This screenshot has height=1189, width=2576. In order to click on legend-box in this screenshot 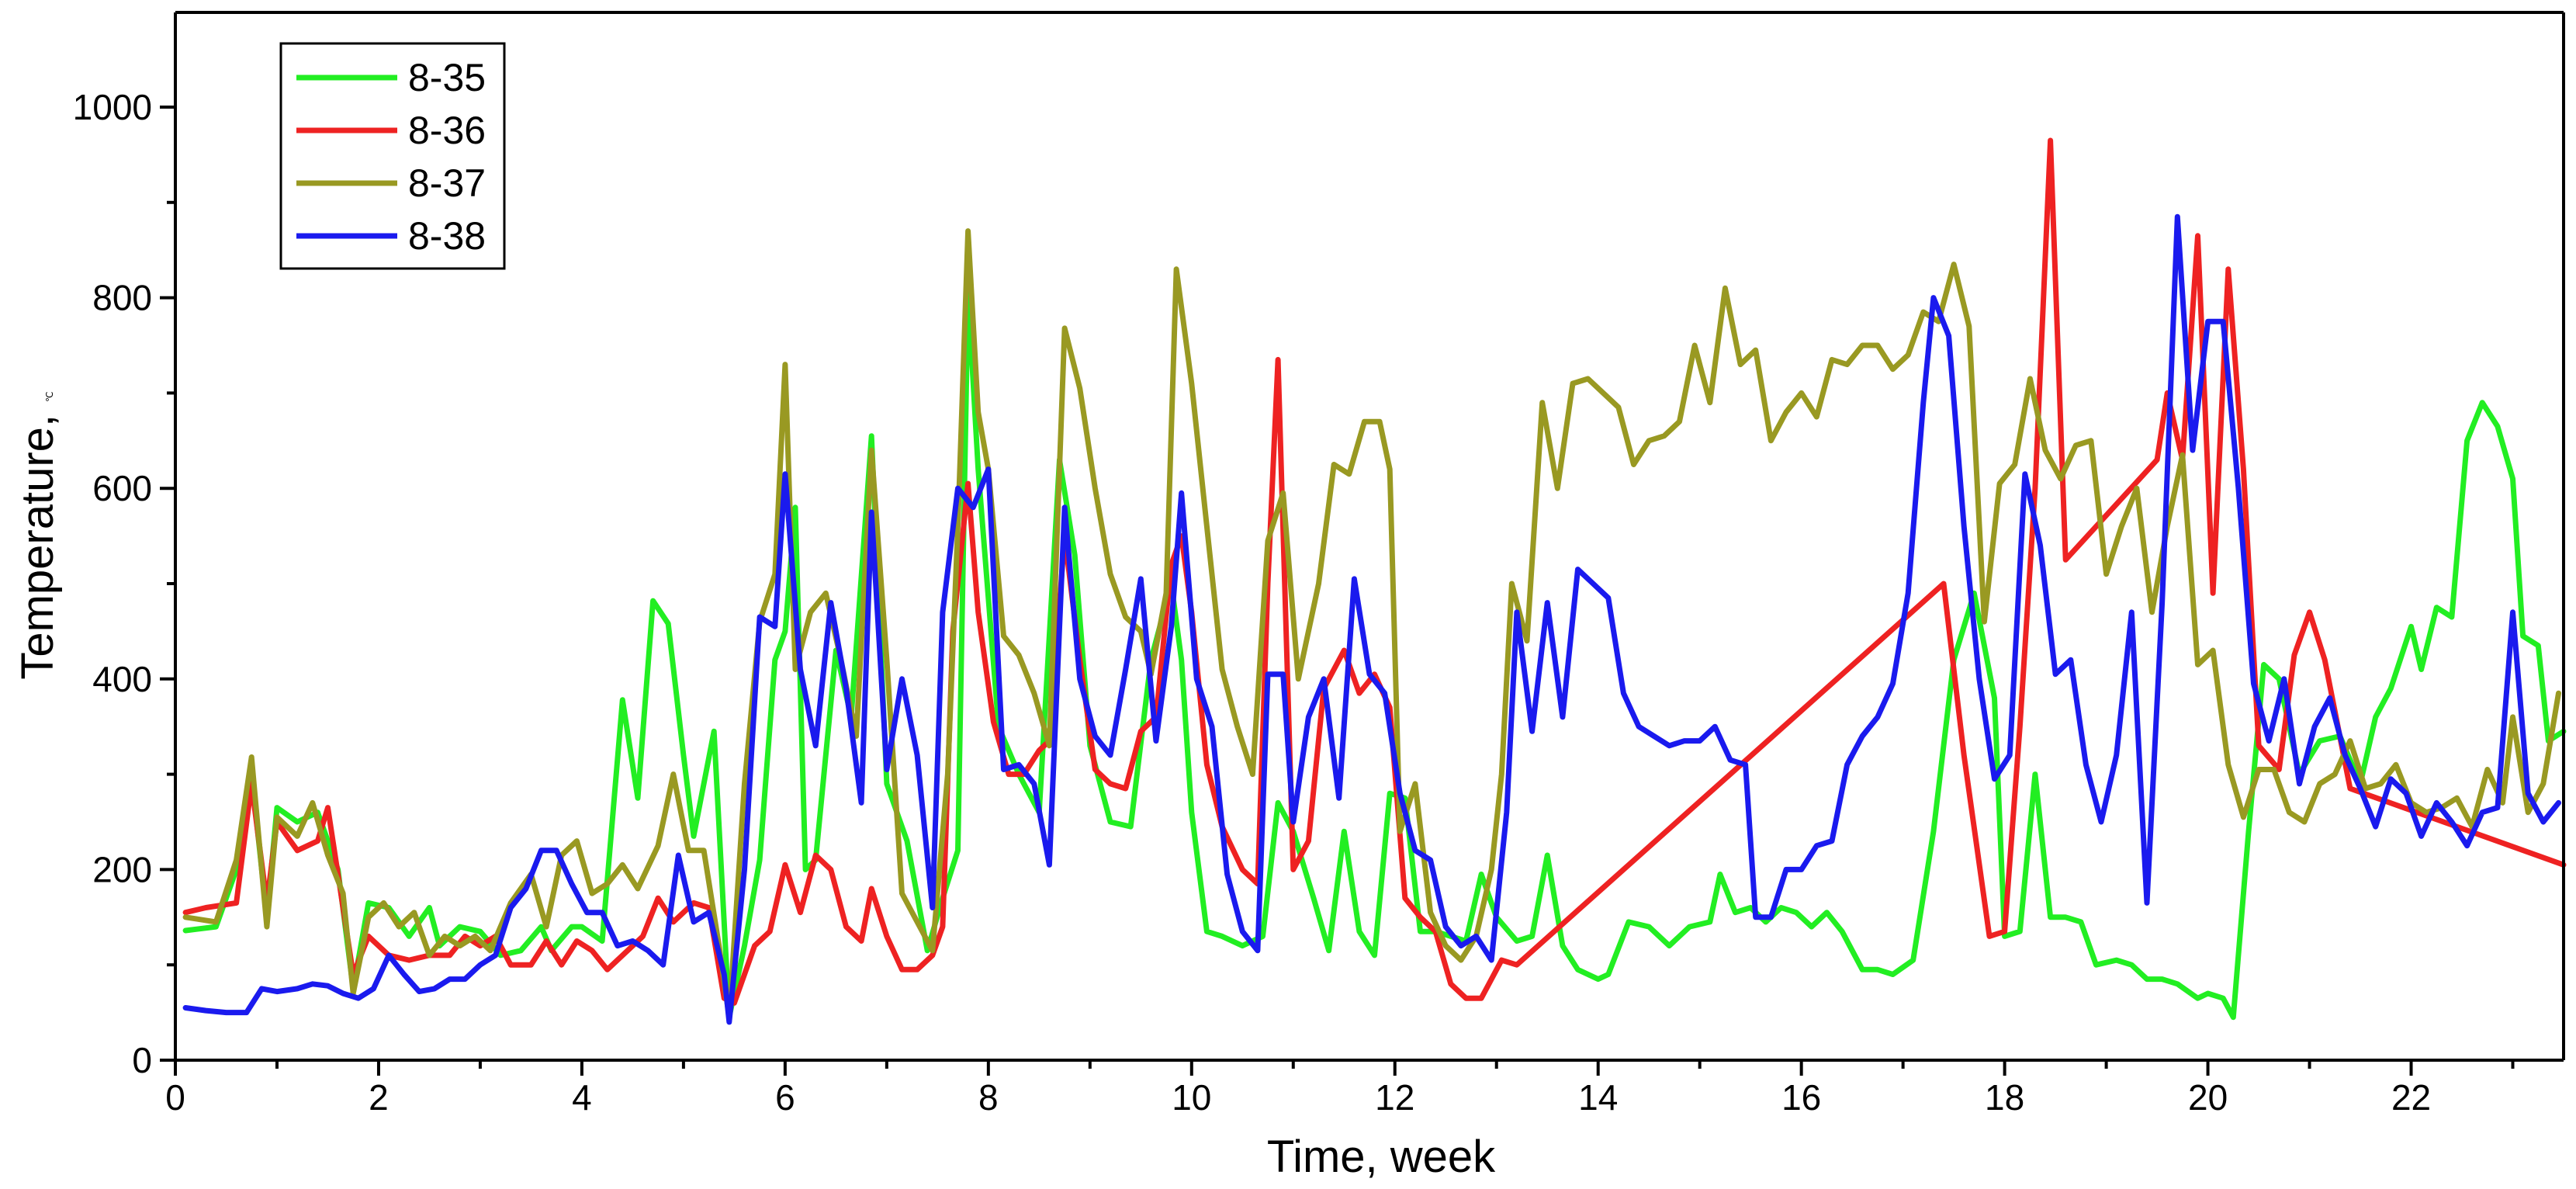, I will do `click(392, 156)`.